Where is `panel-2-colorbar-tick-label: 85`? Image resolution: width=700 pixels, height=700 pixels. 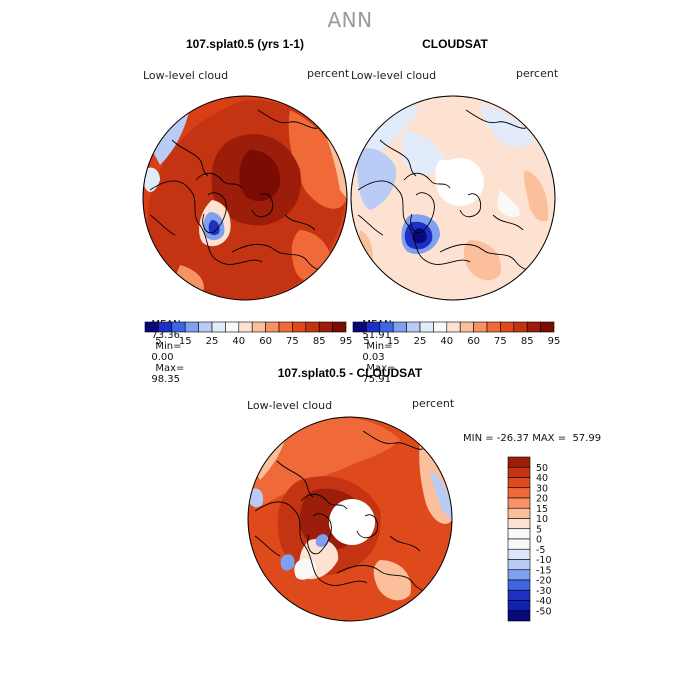 panel-2-colorbar-tick-label: 85 is located at coordinates (527, 341).